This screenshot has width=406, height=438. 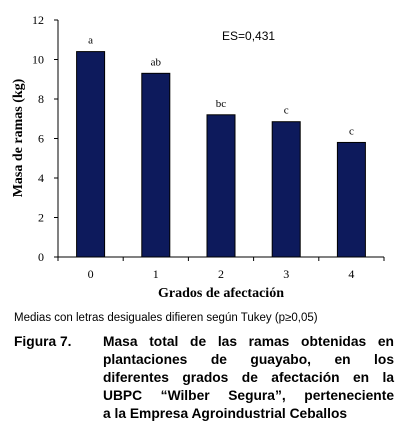 I want to click on caption-line: a la Empresa Agroindustrial Ceballos, so click(x=225, y=413).